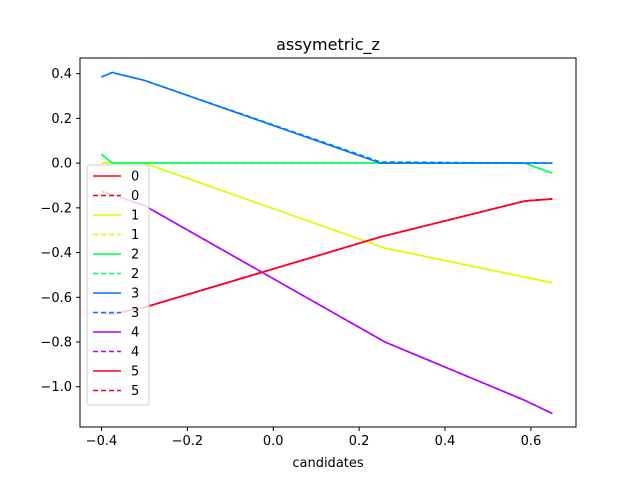 This screenshot has height=480, width=640. Describe the element at coordinates (61, 119) in the screenshot. I see `y-tick-label: 0.2` at that location.